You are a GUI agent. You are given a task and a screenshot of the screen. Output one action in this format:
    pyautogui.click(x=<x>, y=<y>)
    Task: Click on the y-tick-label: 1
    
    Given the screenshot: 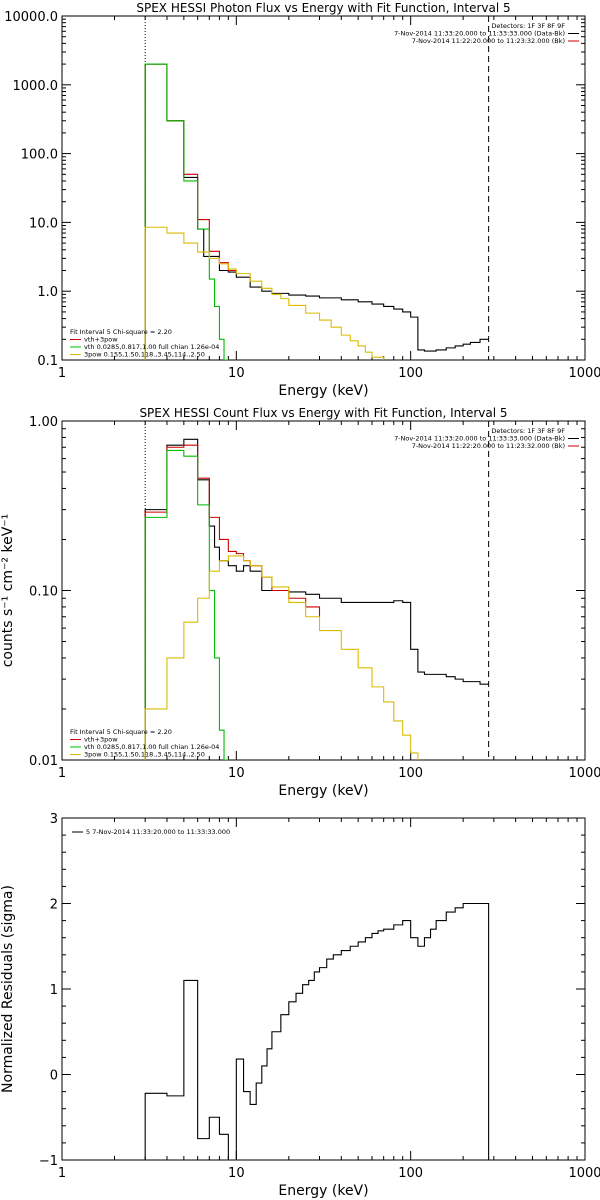 What is the action you would take?
    pyautogui.click(x=54, y=990)
    